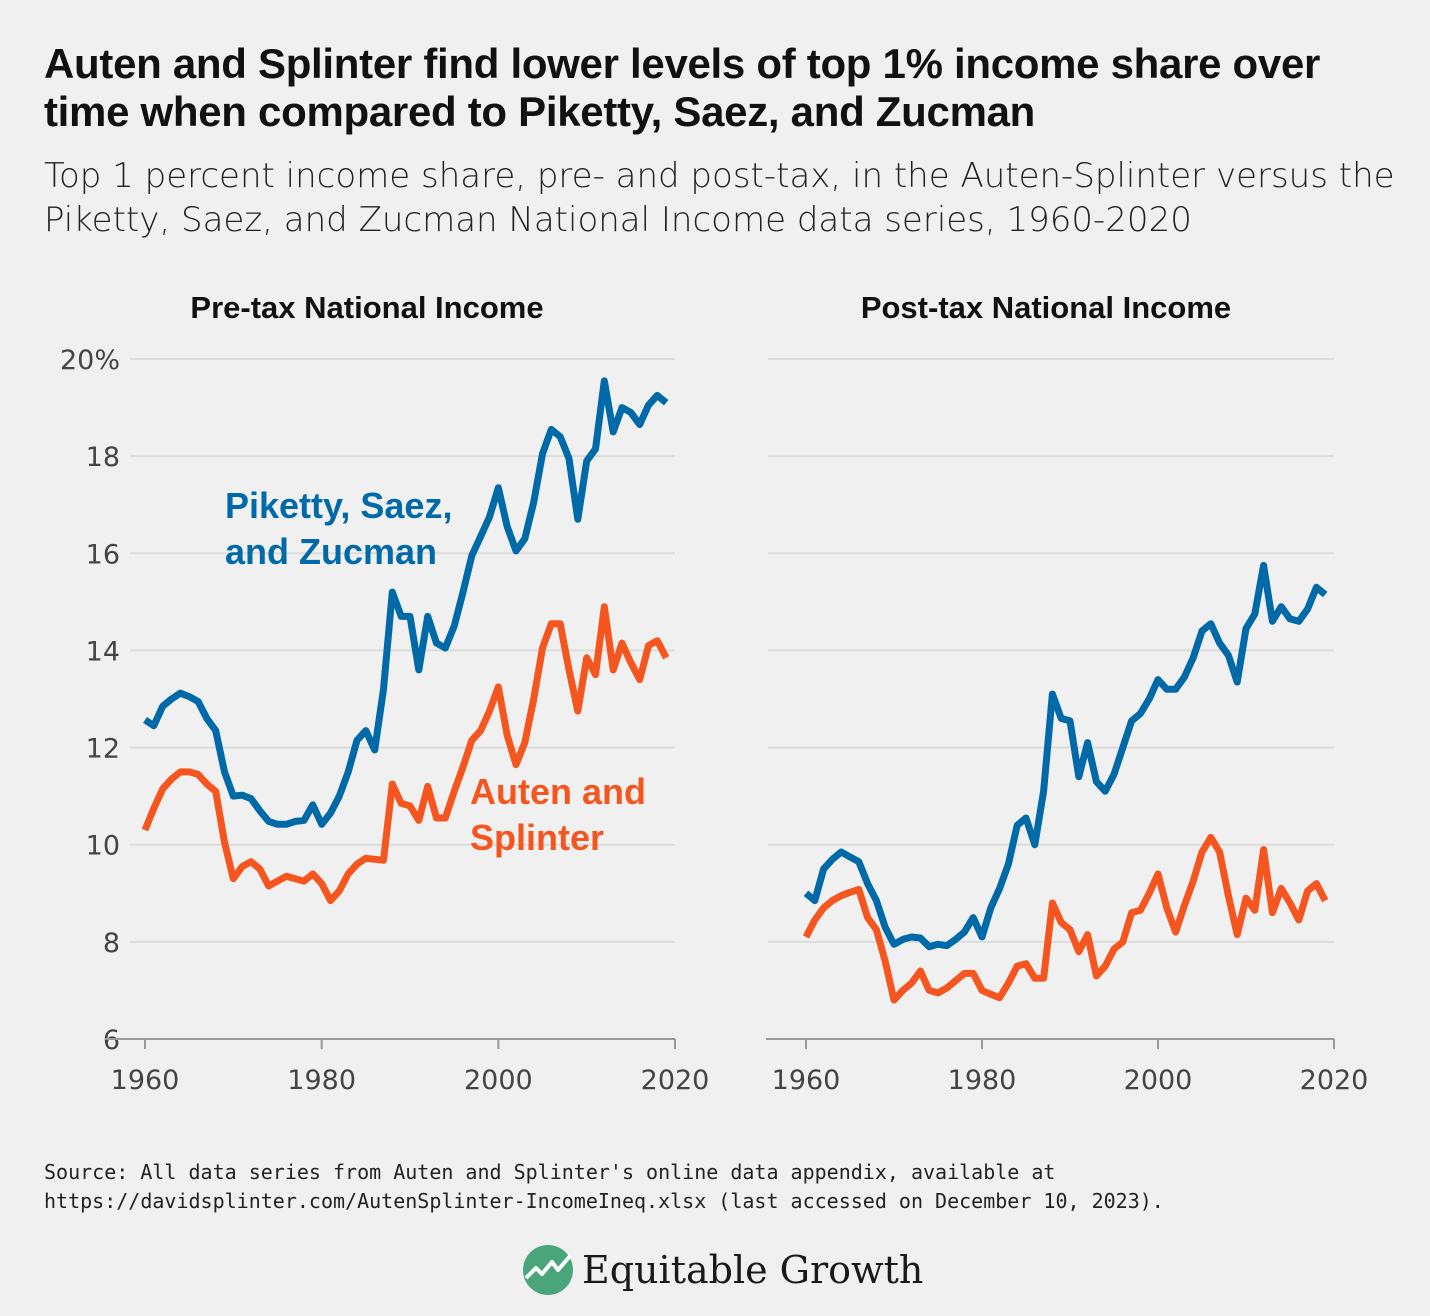  Describe the element at coordinates (1046, 307) in the screenshot. I see `panel-title: Post-tax National Income` at that location.